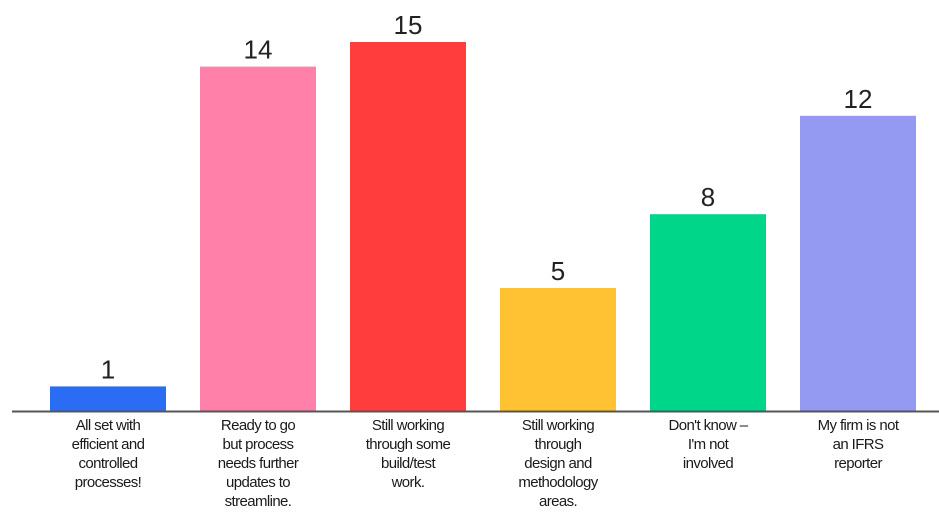  I want to click on category-label-line: build/test, so click(408, 463).